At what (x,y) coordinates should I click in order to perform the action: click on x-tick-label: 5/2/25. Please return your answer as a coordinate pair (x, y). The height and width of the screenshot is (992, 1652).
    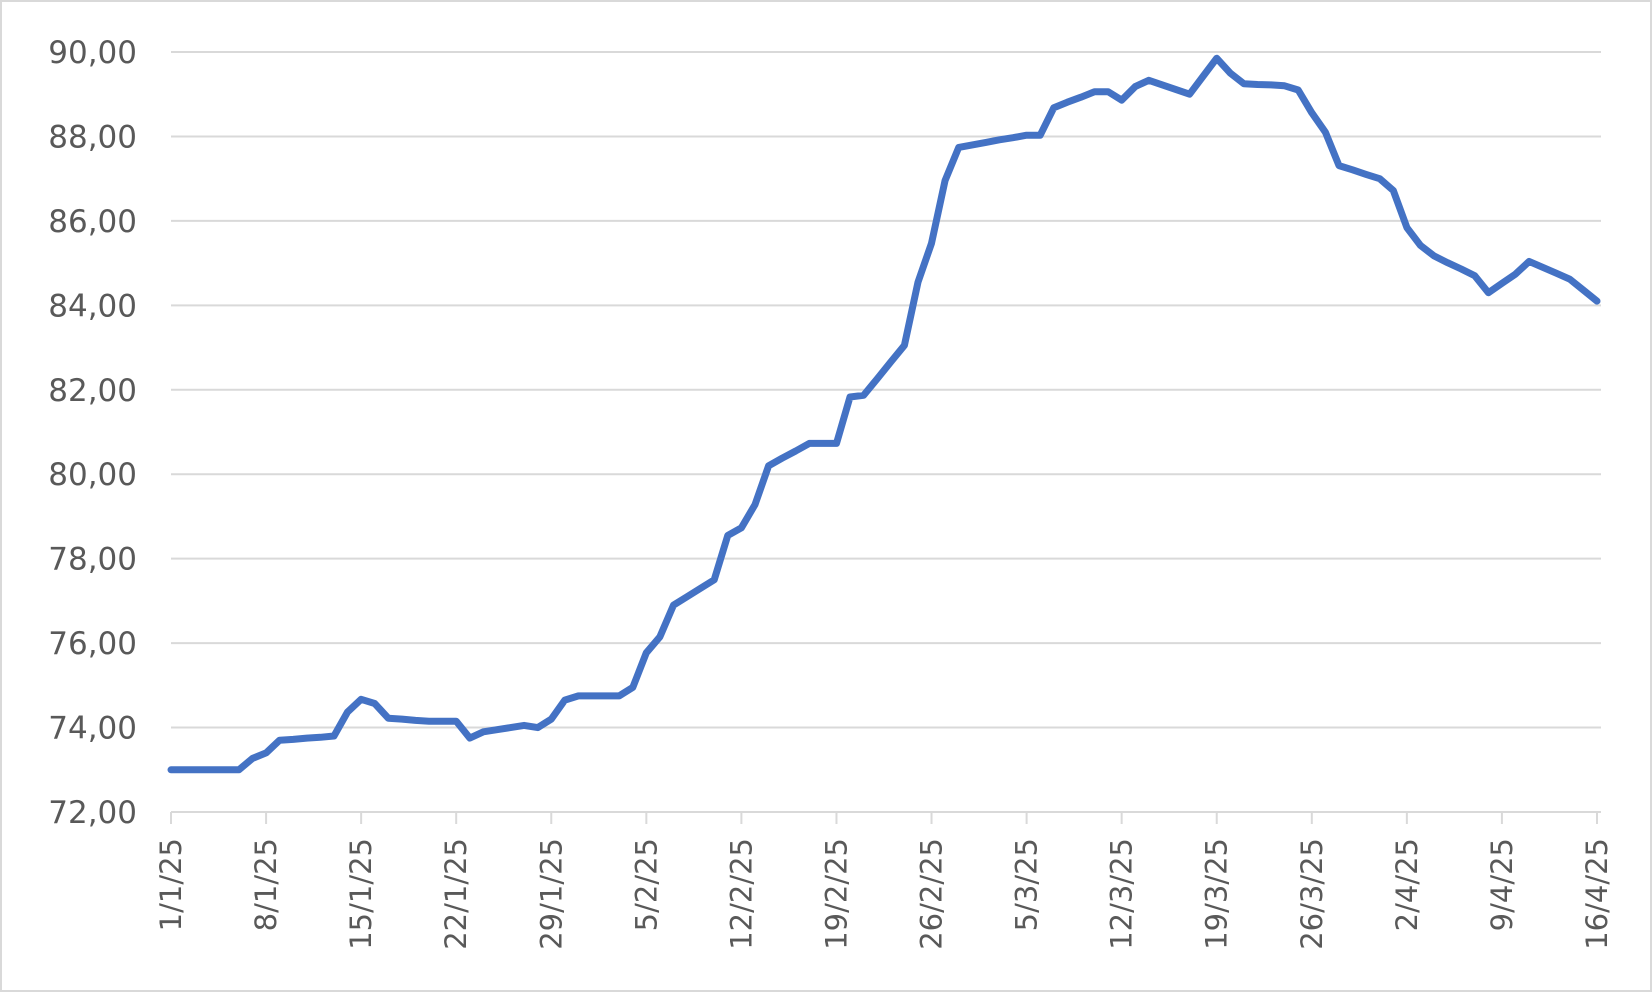
    Looking at the image, I should click on (646, 884).